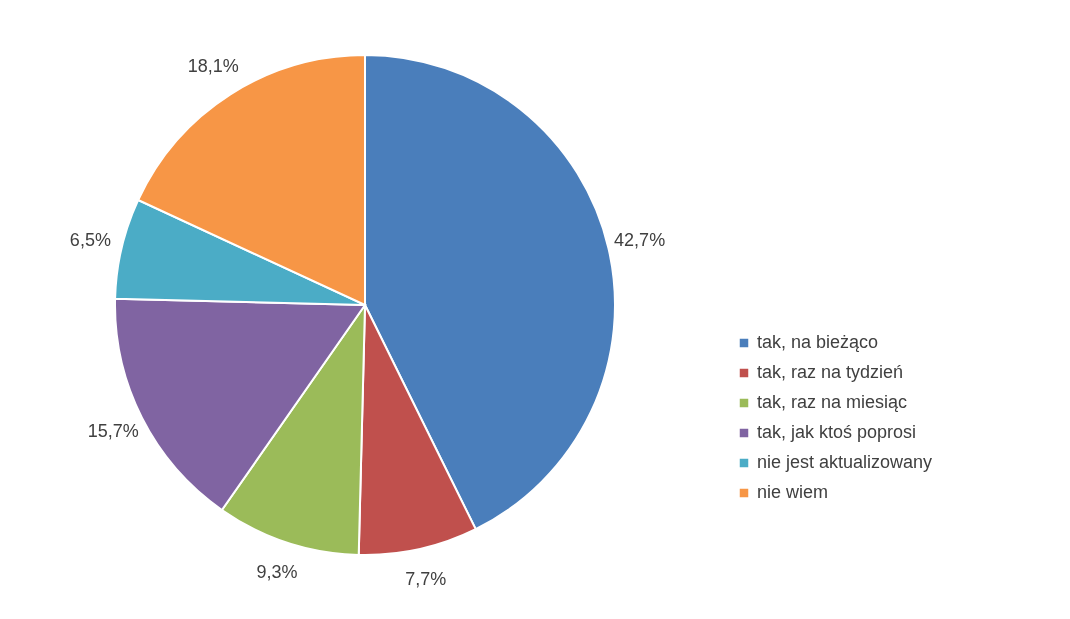 This screenshot has width=1070, height=619. I want to click on legend-label: tak, jak ktoś poprosi, so click(837, 432).